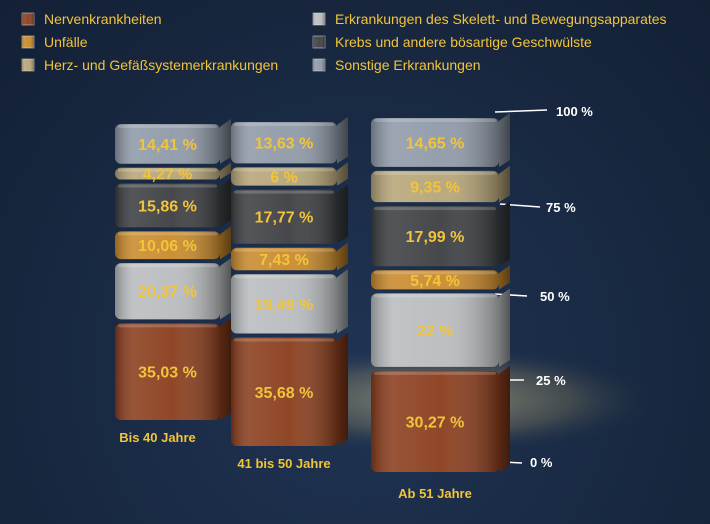  I want to click on segment-unfaelle-ab-51-jahre, so click(440, 277).